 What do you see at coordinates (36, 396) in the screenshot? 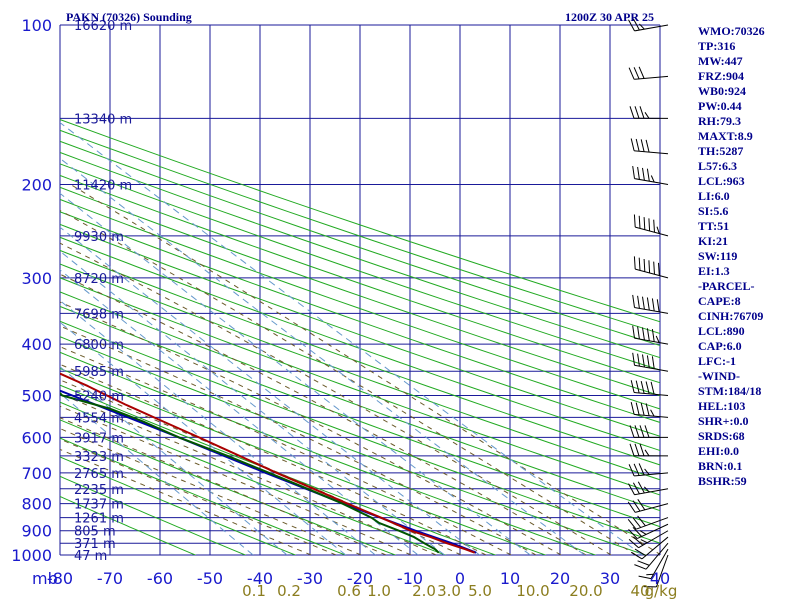
I see `pressure-tick-label: 500` at bounding box center [36, 396].